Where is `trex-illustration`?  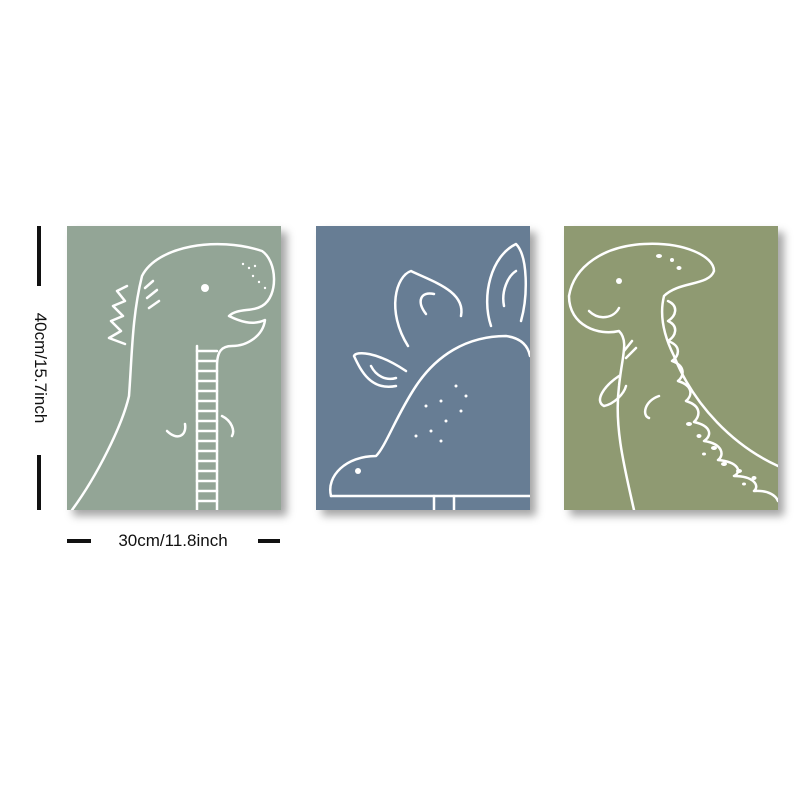 trex-illustration is located at coordinates (174, 368).